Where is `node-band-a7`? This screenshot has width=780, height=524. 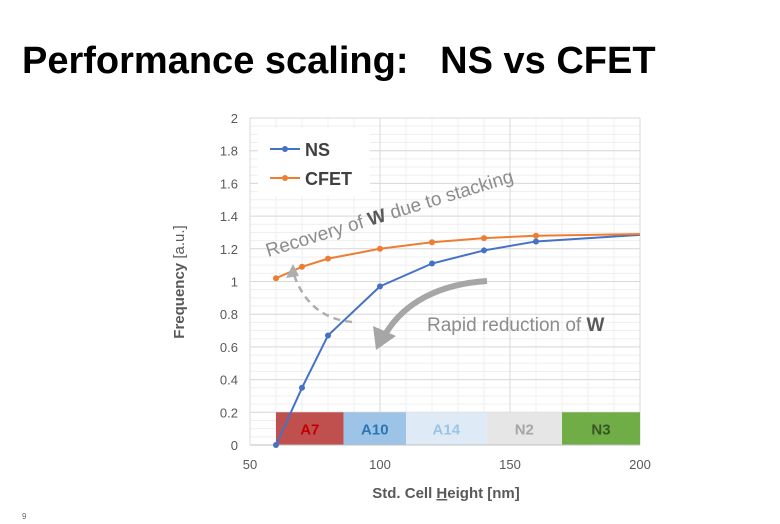 node-band-a7 is located at coordinates (310, 428).